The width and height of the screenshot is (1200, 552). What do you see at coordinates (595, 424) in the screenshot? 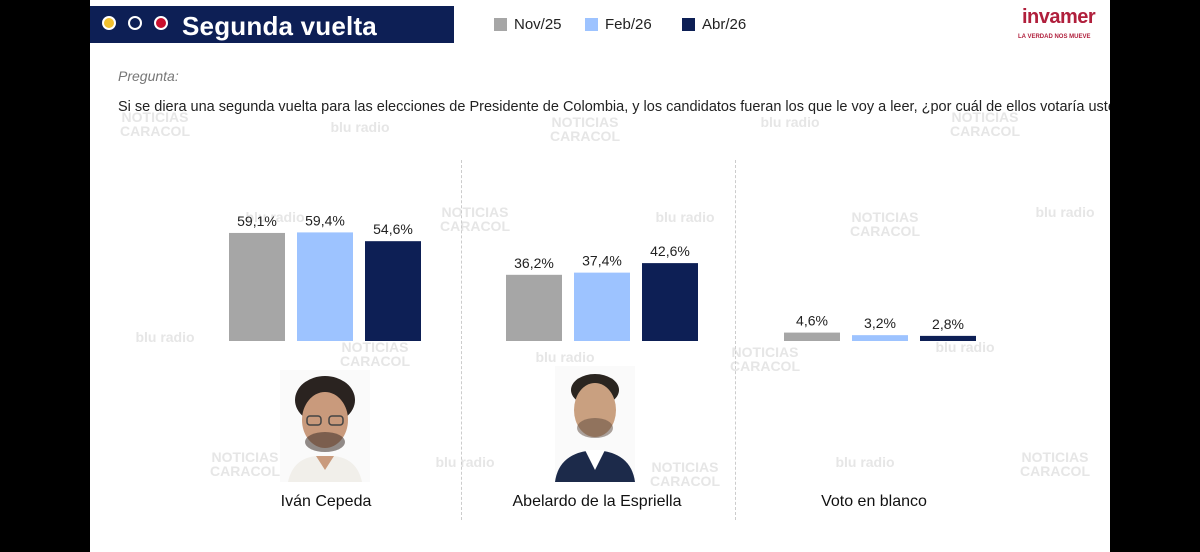
I see `abelardo-de-la-espriella-portrait` at bounding box center [595, 424].